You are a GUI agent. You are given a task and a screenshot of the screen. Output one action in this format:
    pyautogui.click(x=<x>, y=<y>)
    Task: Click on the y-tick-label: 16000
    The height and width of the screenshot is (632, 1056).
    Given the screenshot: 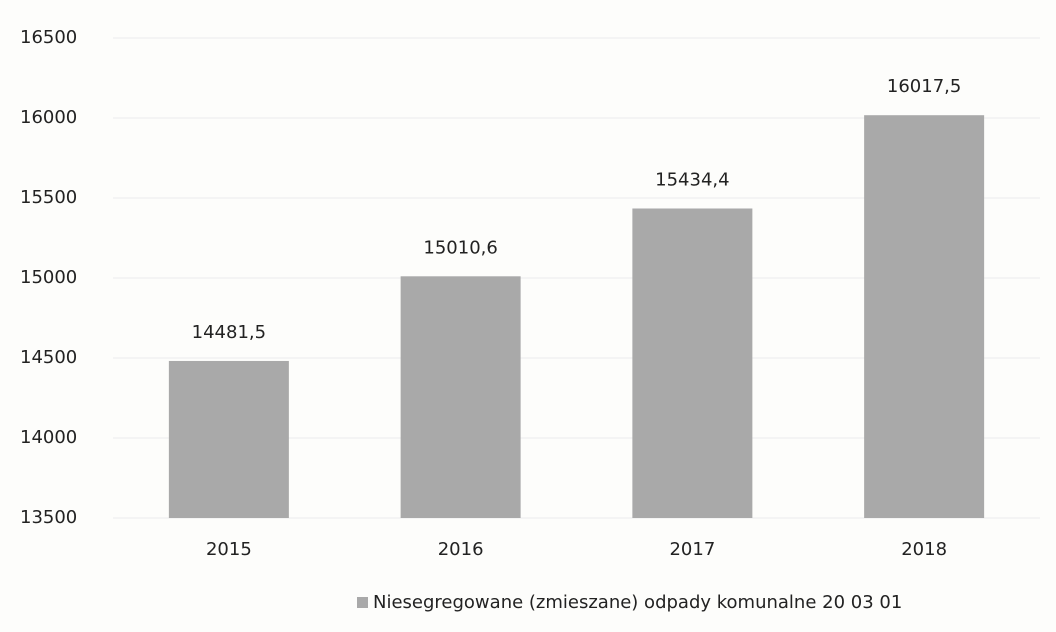 What is the action you would take?
    pyautogui.click(x=48, y=117)
    